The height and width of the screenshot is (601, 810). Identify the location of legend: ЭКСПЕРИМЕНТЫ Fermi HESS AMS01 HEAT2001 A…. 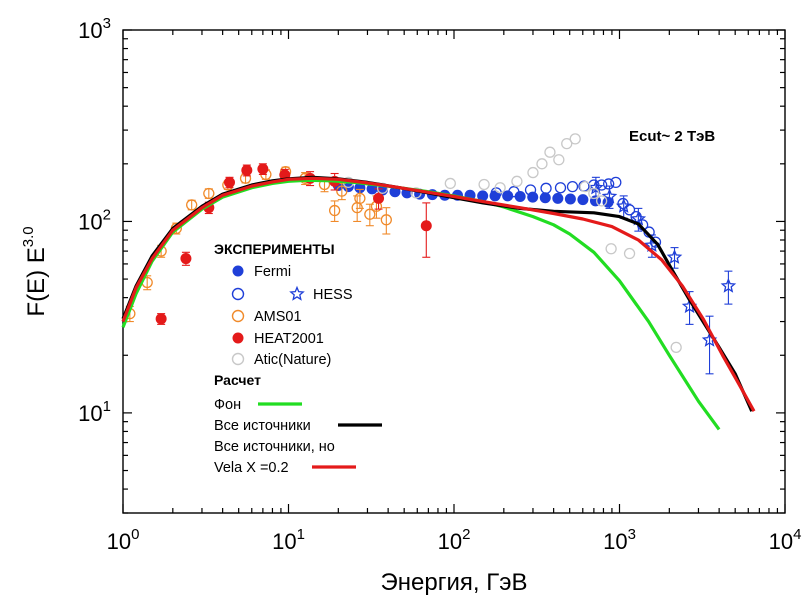
(298, 358).